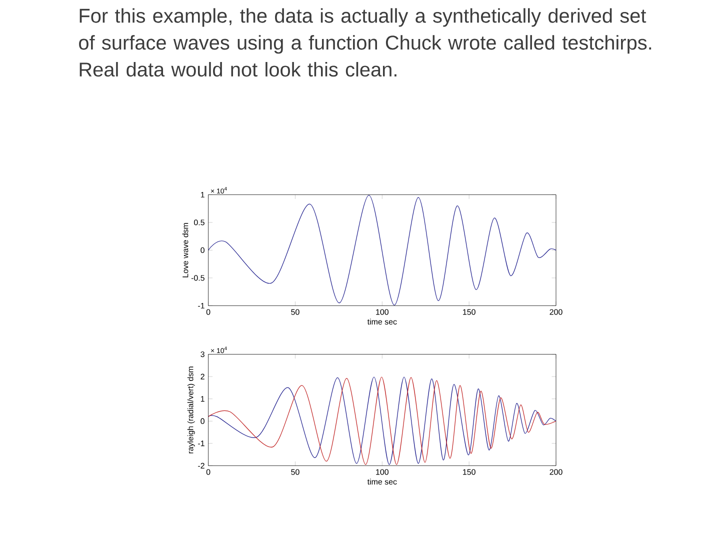  Describe the element at coordinates (365, 42) in the screenshot. I see `chart-title: For this example, the data is actually a synthetically derived set of surface waves using a function Chuck wrote called testchirps. Real data would not look this clean.` at that location.